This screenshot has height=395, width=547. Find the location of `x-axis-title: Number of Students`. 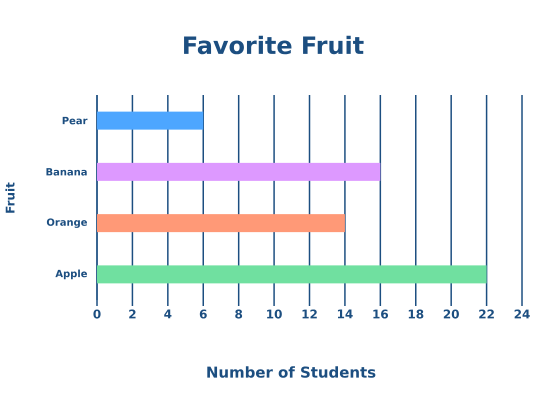

x-axis-title: Number of Students is located at coordinates (291, 372).